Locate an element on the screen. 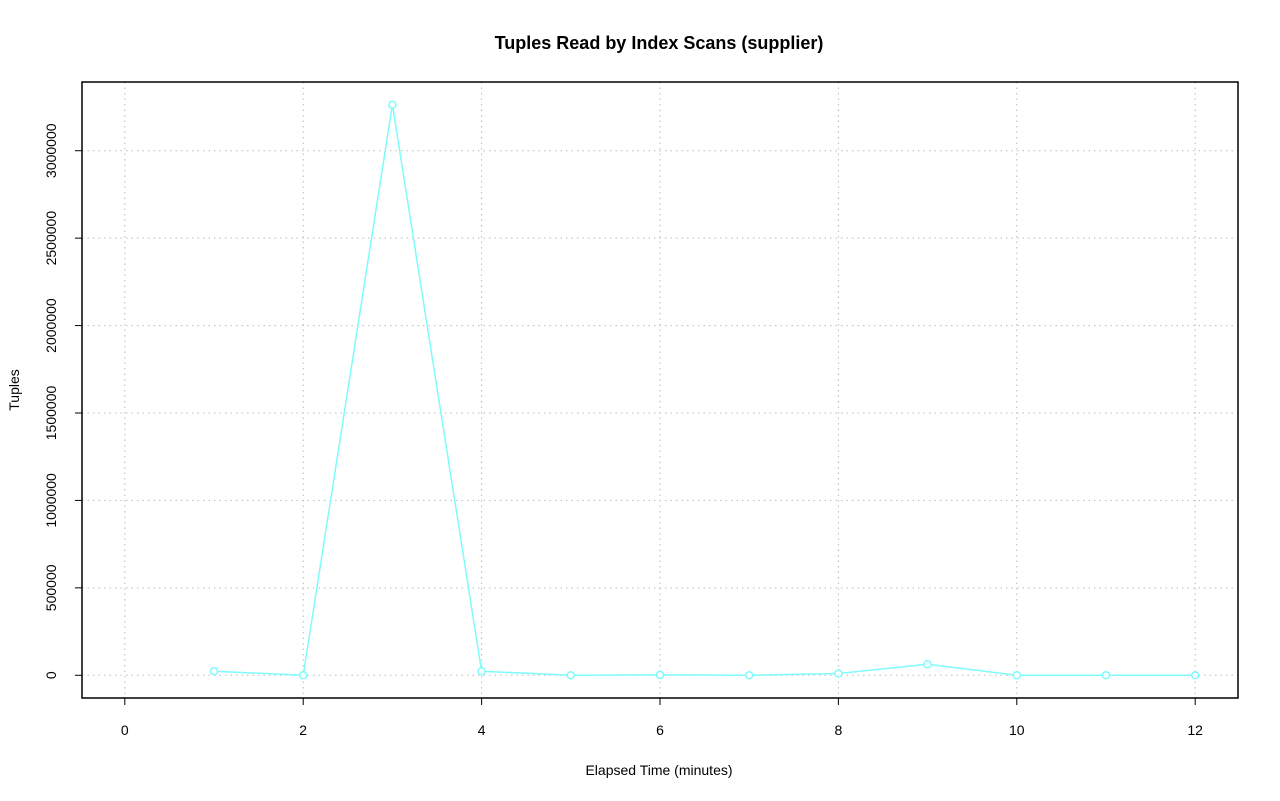 This screenshot has height=801, width=1280. x-tick-label: 12 is located at coordinates (1195, 730).